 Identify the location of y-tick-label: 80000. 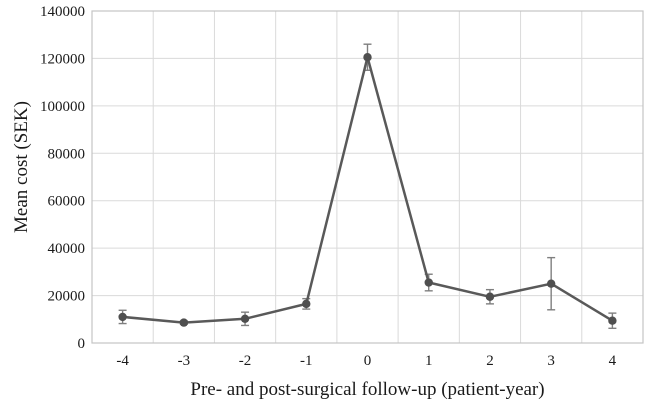
(67, 154).